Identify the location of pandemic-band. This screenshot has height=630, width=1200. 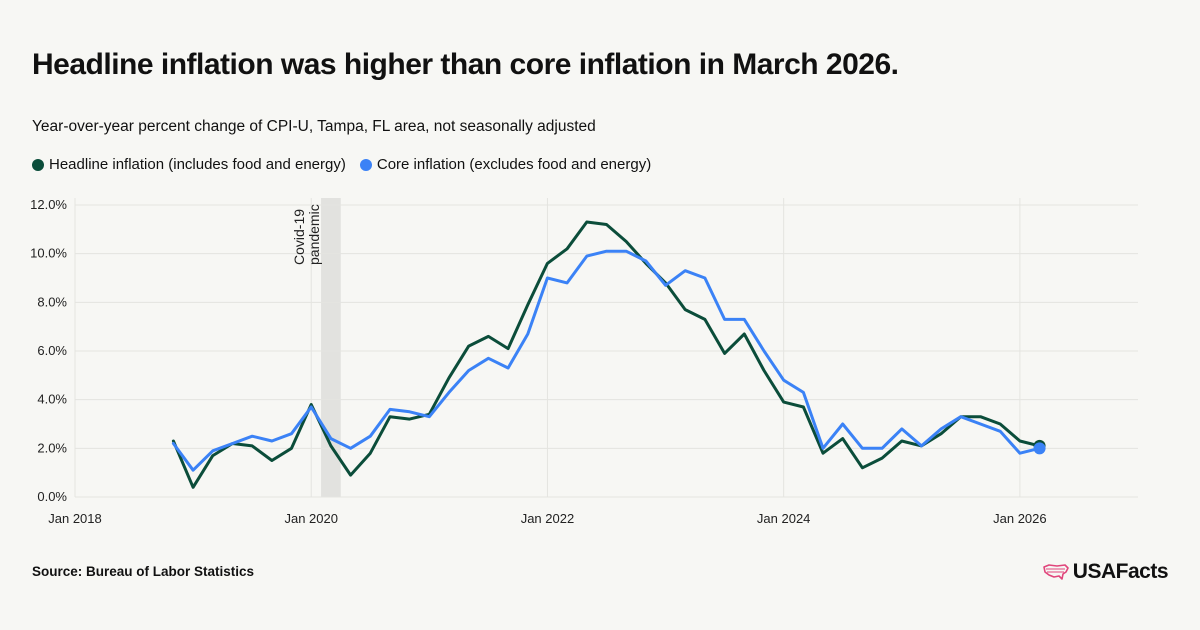
(331, 347).